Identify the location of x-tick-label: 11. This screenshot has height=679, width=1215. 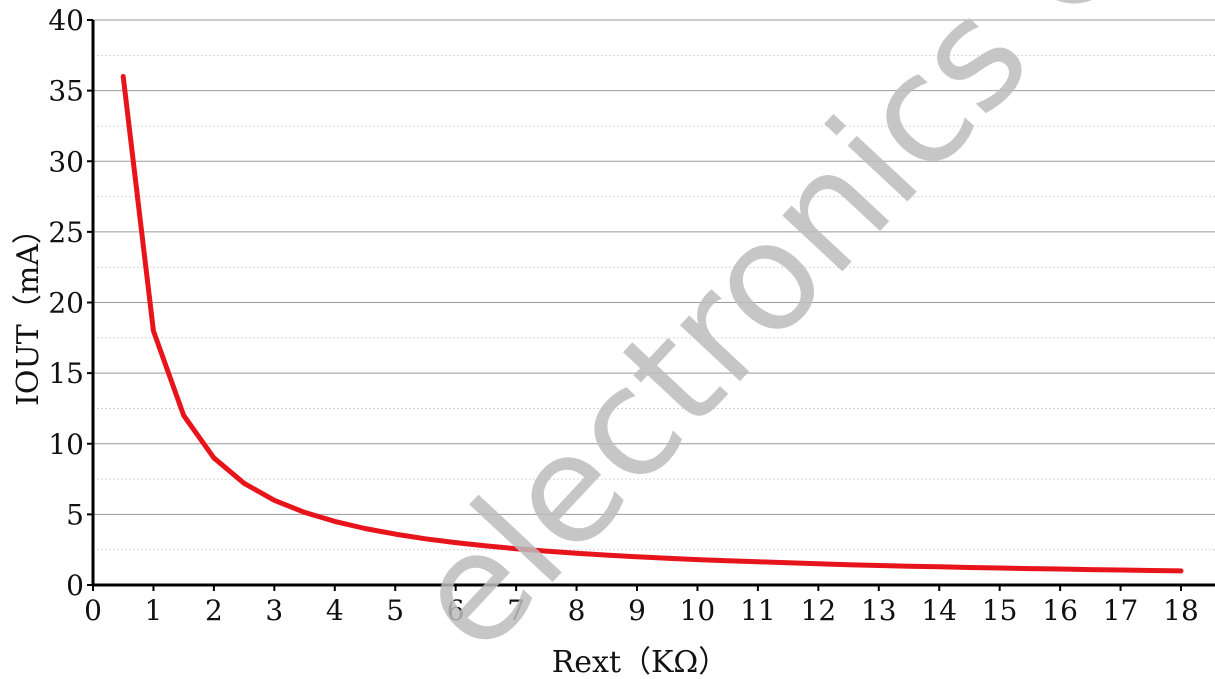
(758, 610).